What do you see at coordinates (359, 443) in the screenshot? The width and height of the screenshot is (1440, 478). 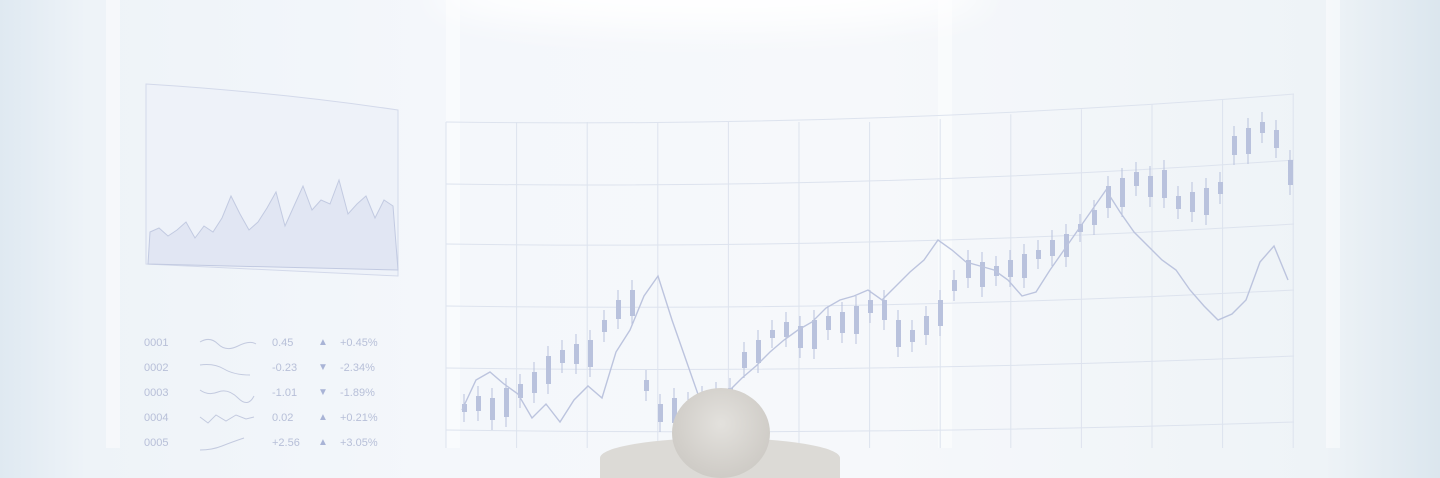 I see `ticker-change: +3.05%` at bounding box center [359, 443].